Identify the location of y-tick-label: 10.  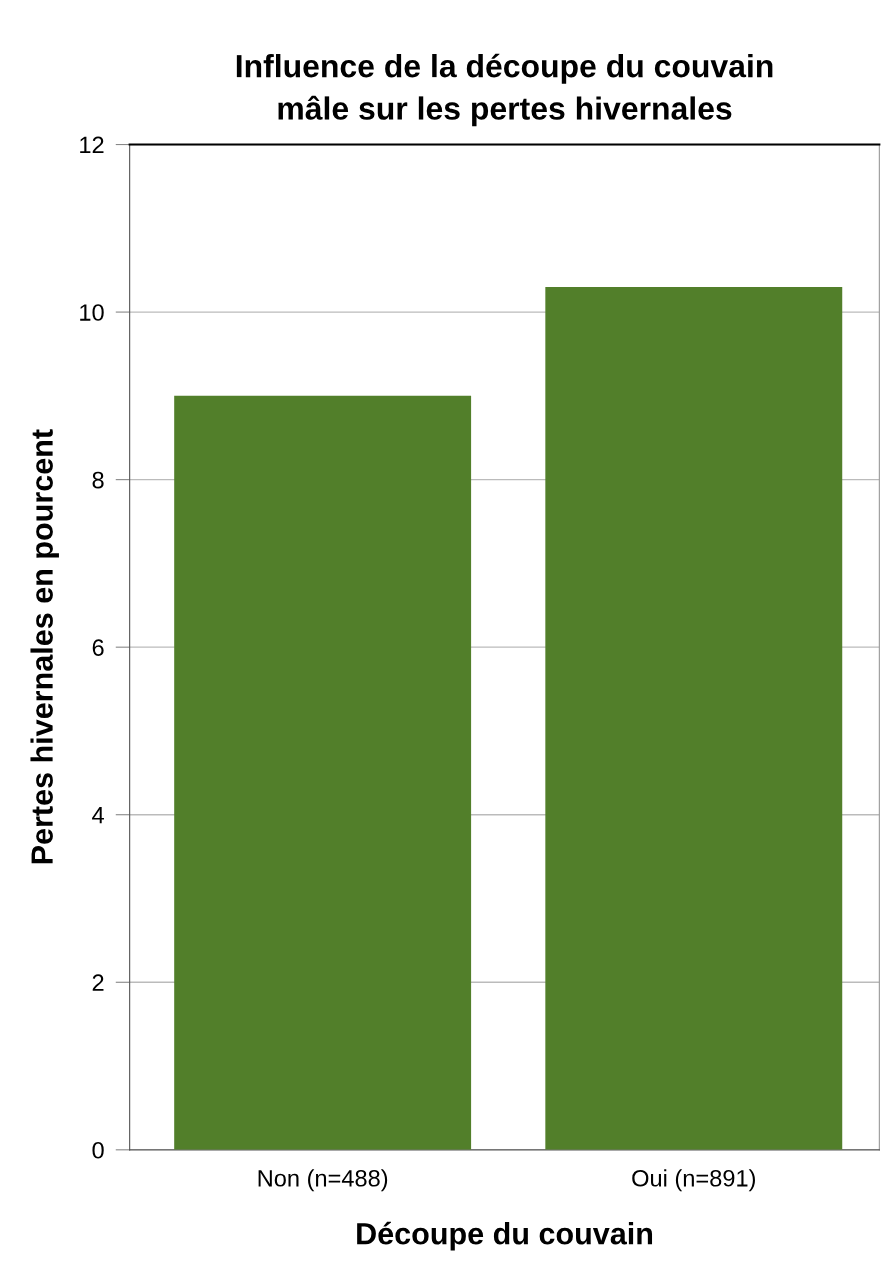
(92, 312).